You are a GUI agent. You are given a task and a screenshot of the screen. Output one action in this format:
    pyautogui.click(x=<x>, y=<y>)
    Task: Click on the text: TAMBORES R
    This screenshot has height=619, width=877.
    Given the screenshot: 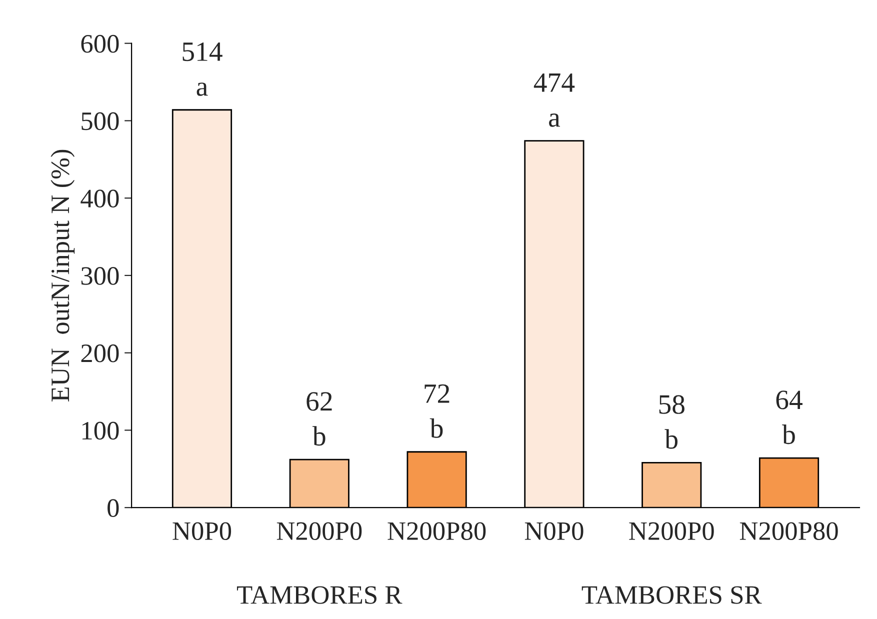 What is the action you would take?
    pyautogui.click(x=319, y=595)
    